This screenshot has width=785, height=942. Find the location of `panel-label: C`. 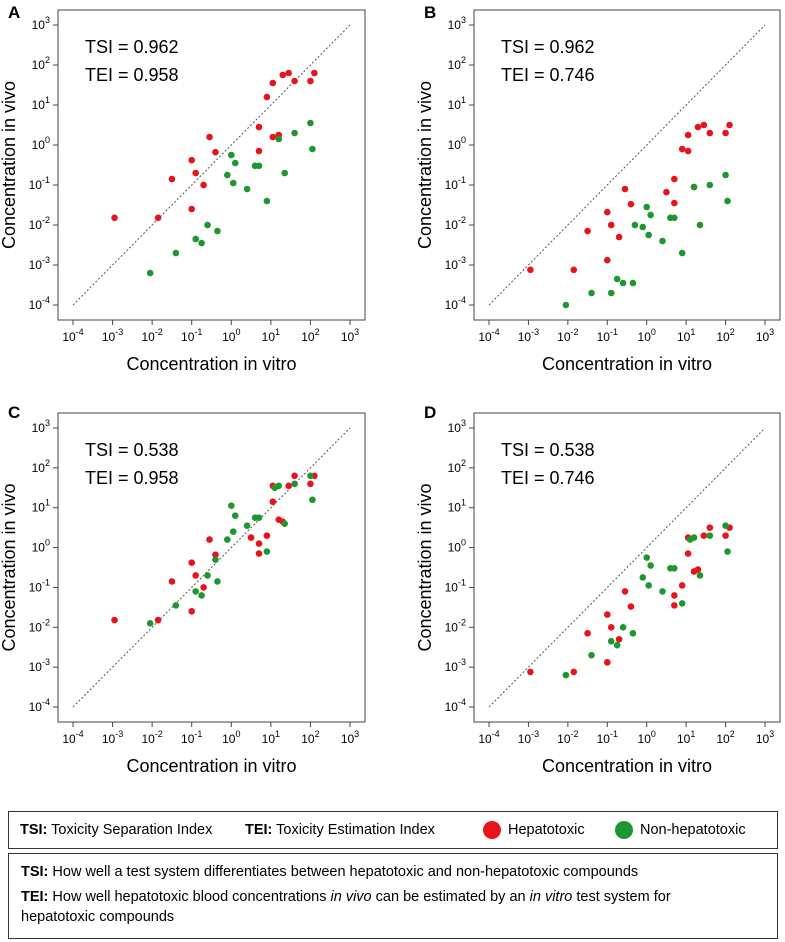

panel-label: C is located at coordinates (14, 412).